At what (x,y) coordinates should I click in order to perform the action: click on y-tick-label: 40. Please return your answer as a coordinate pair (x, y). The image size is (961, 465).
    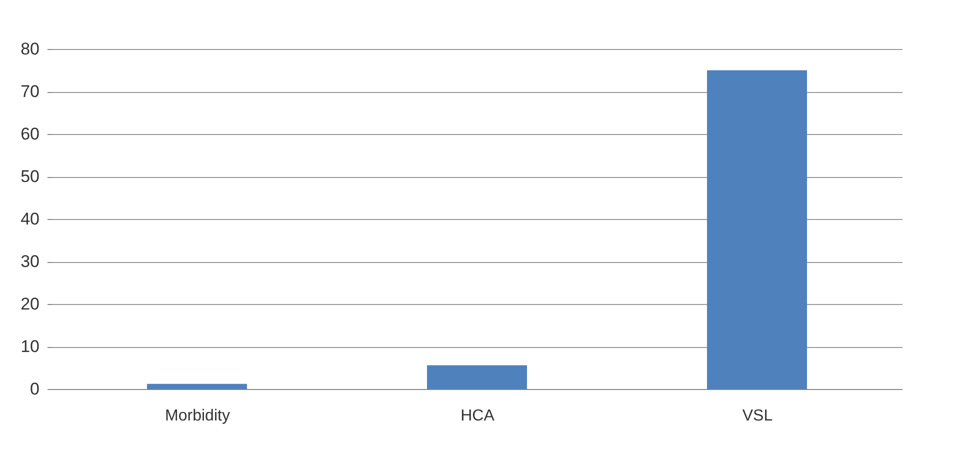
    Looking at the image, I should click on (30, 219).